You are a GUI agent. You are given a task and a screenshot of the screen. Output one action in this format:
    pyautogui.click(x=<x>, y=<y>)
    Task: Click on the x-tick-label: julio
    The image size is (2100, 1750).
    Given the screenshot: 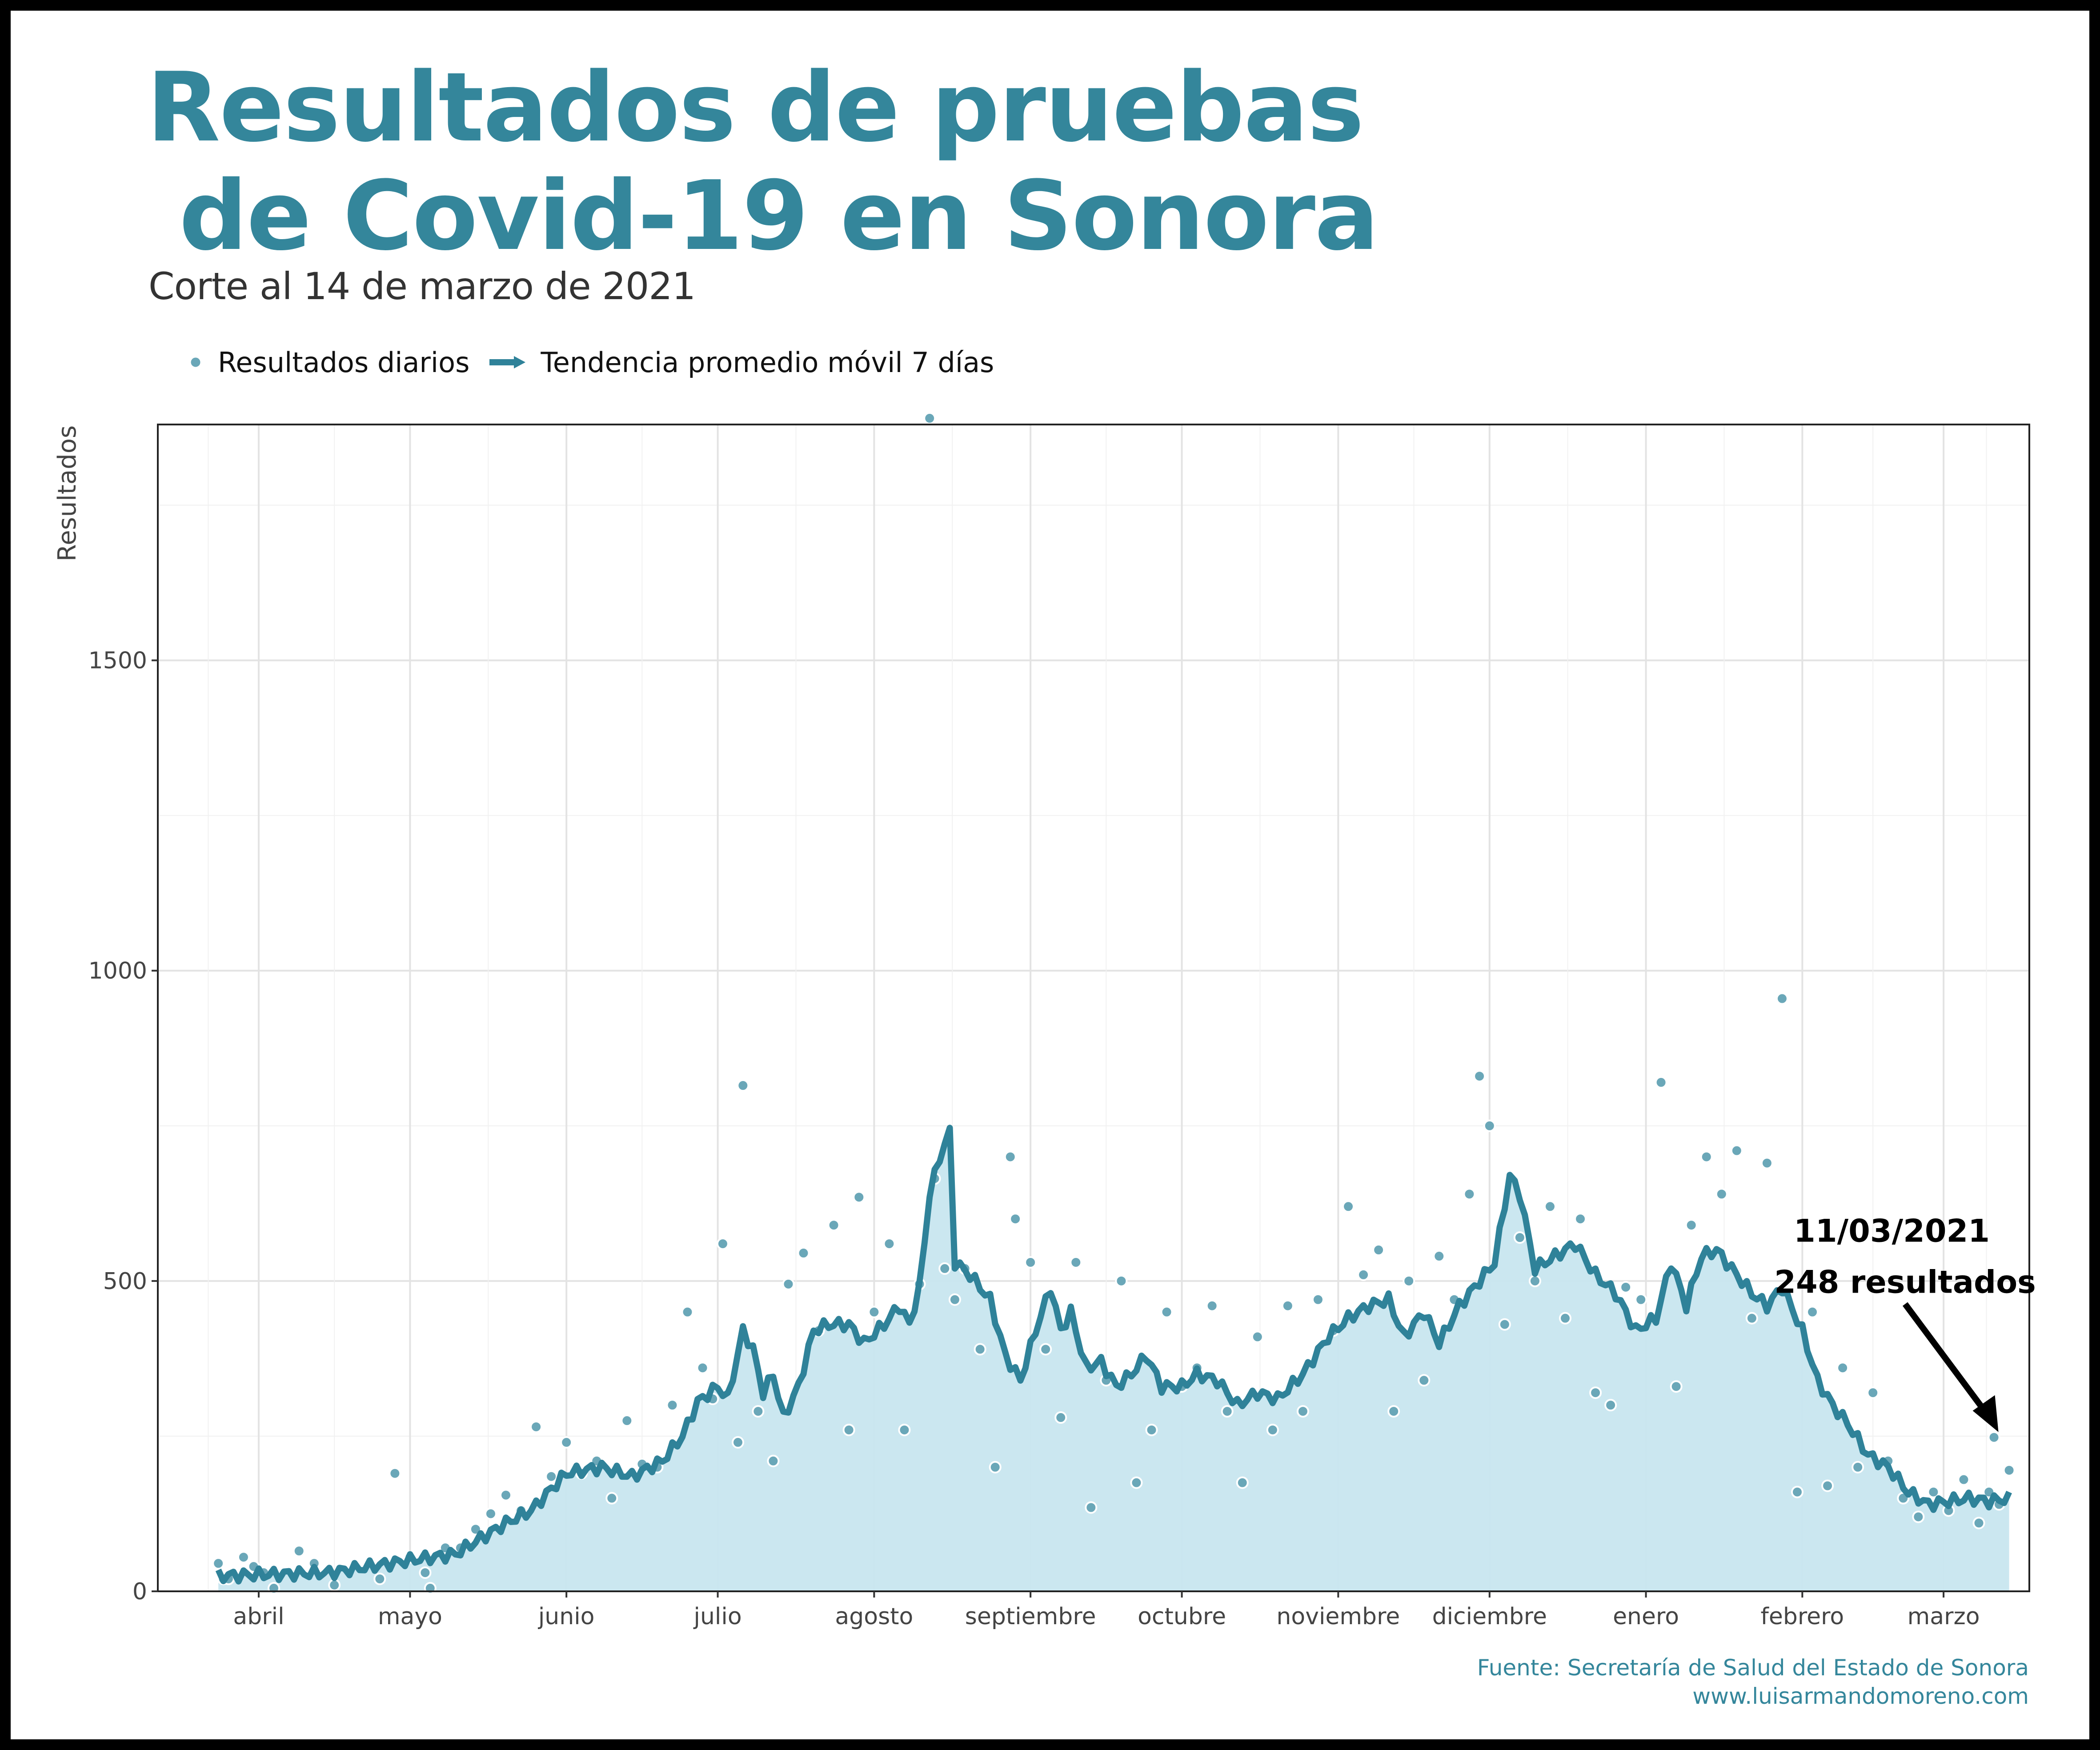 What is the action you would take?
    pyautogui.click(x=718, y=1616)
    